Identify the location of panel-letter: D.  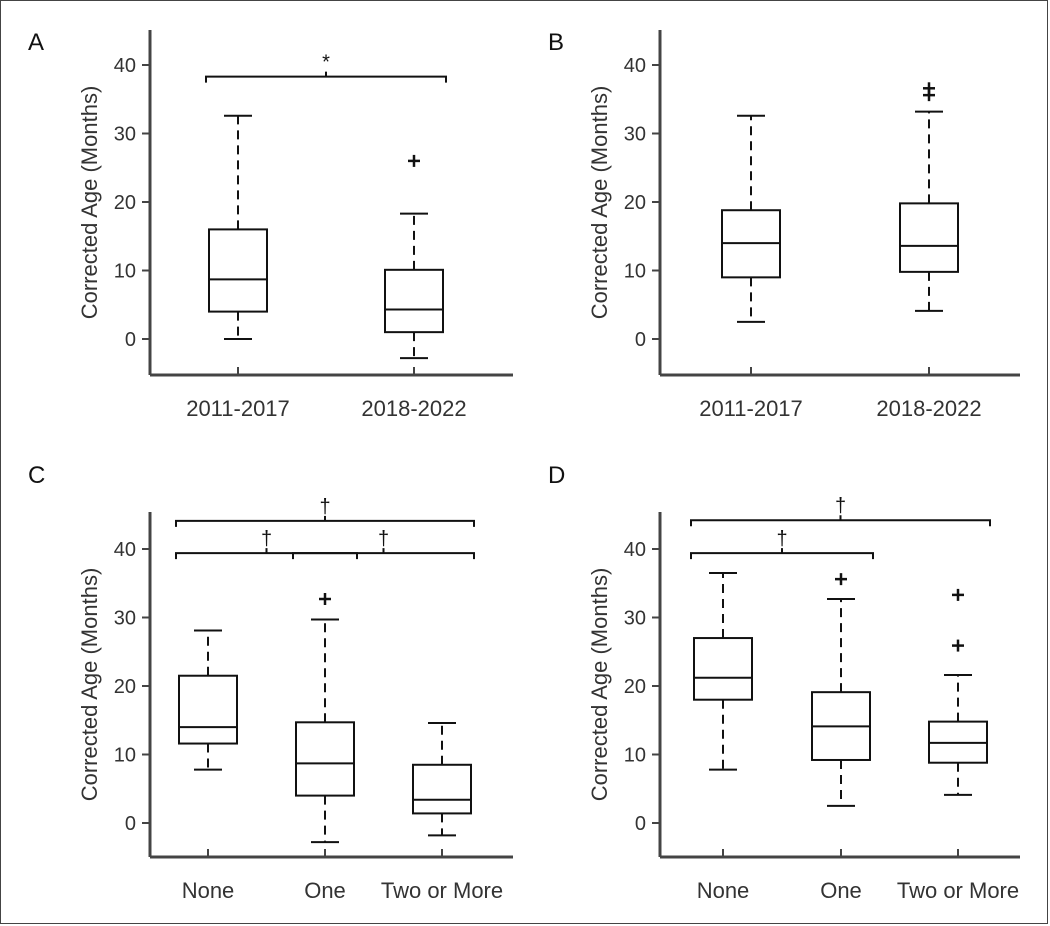
(556, 475).